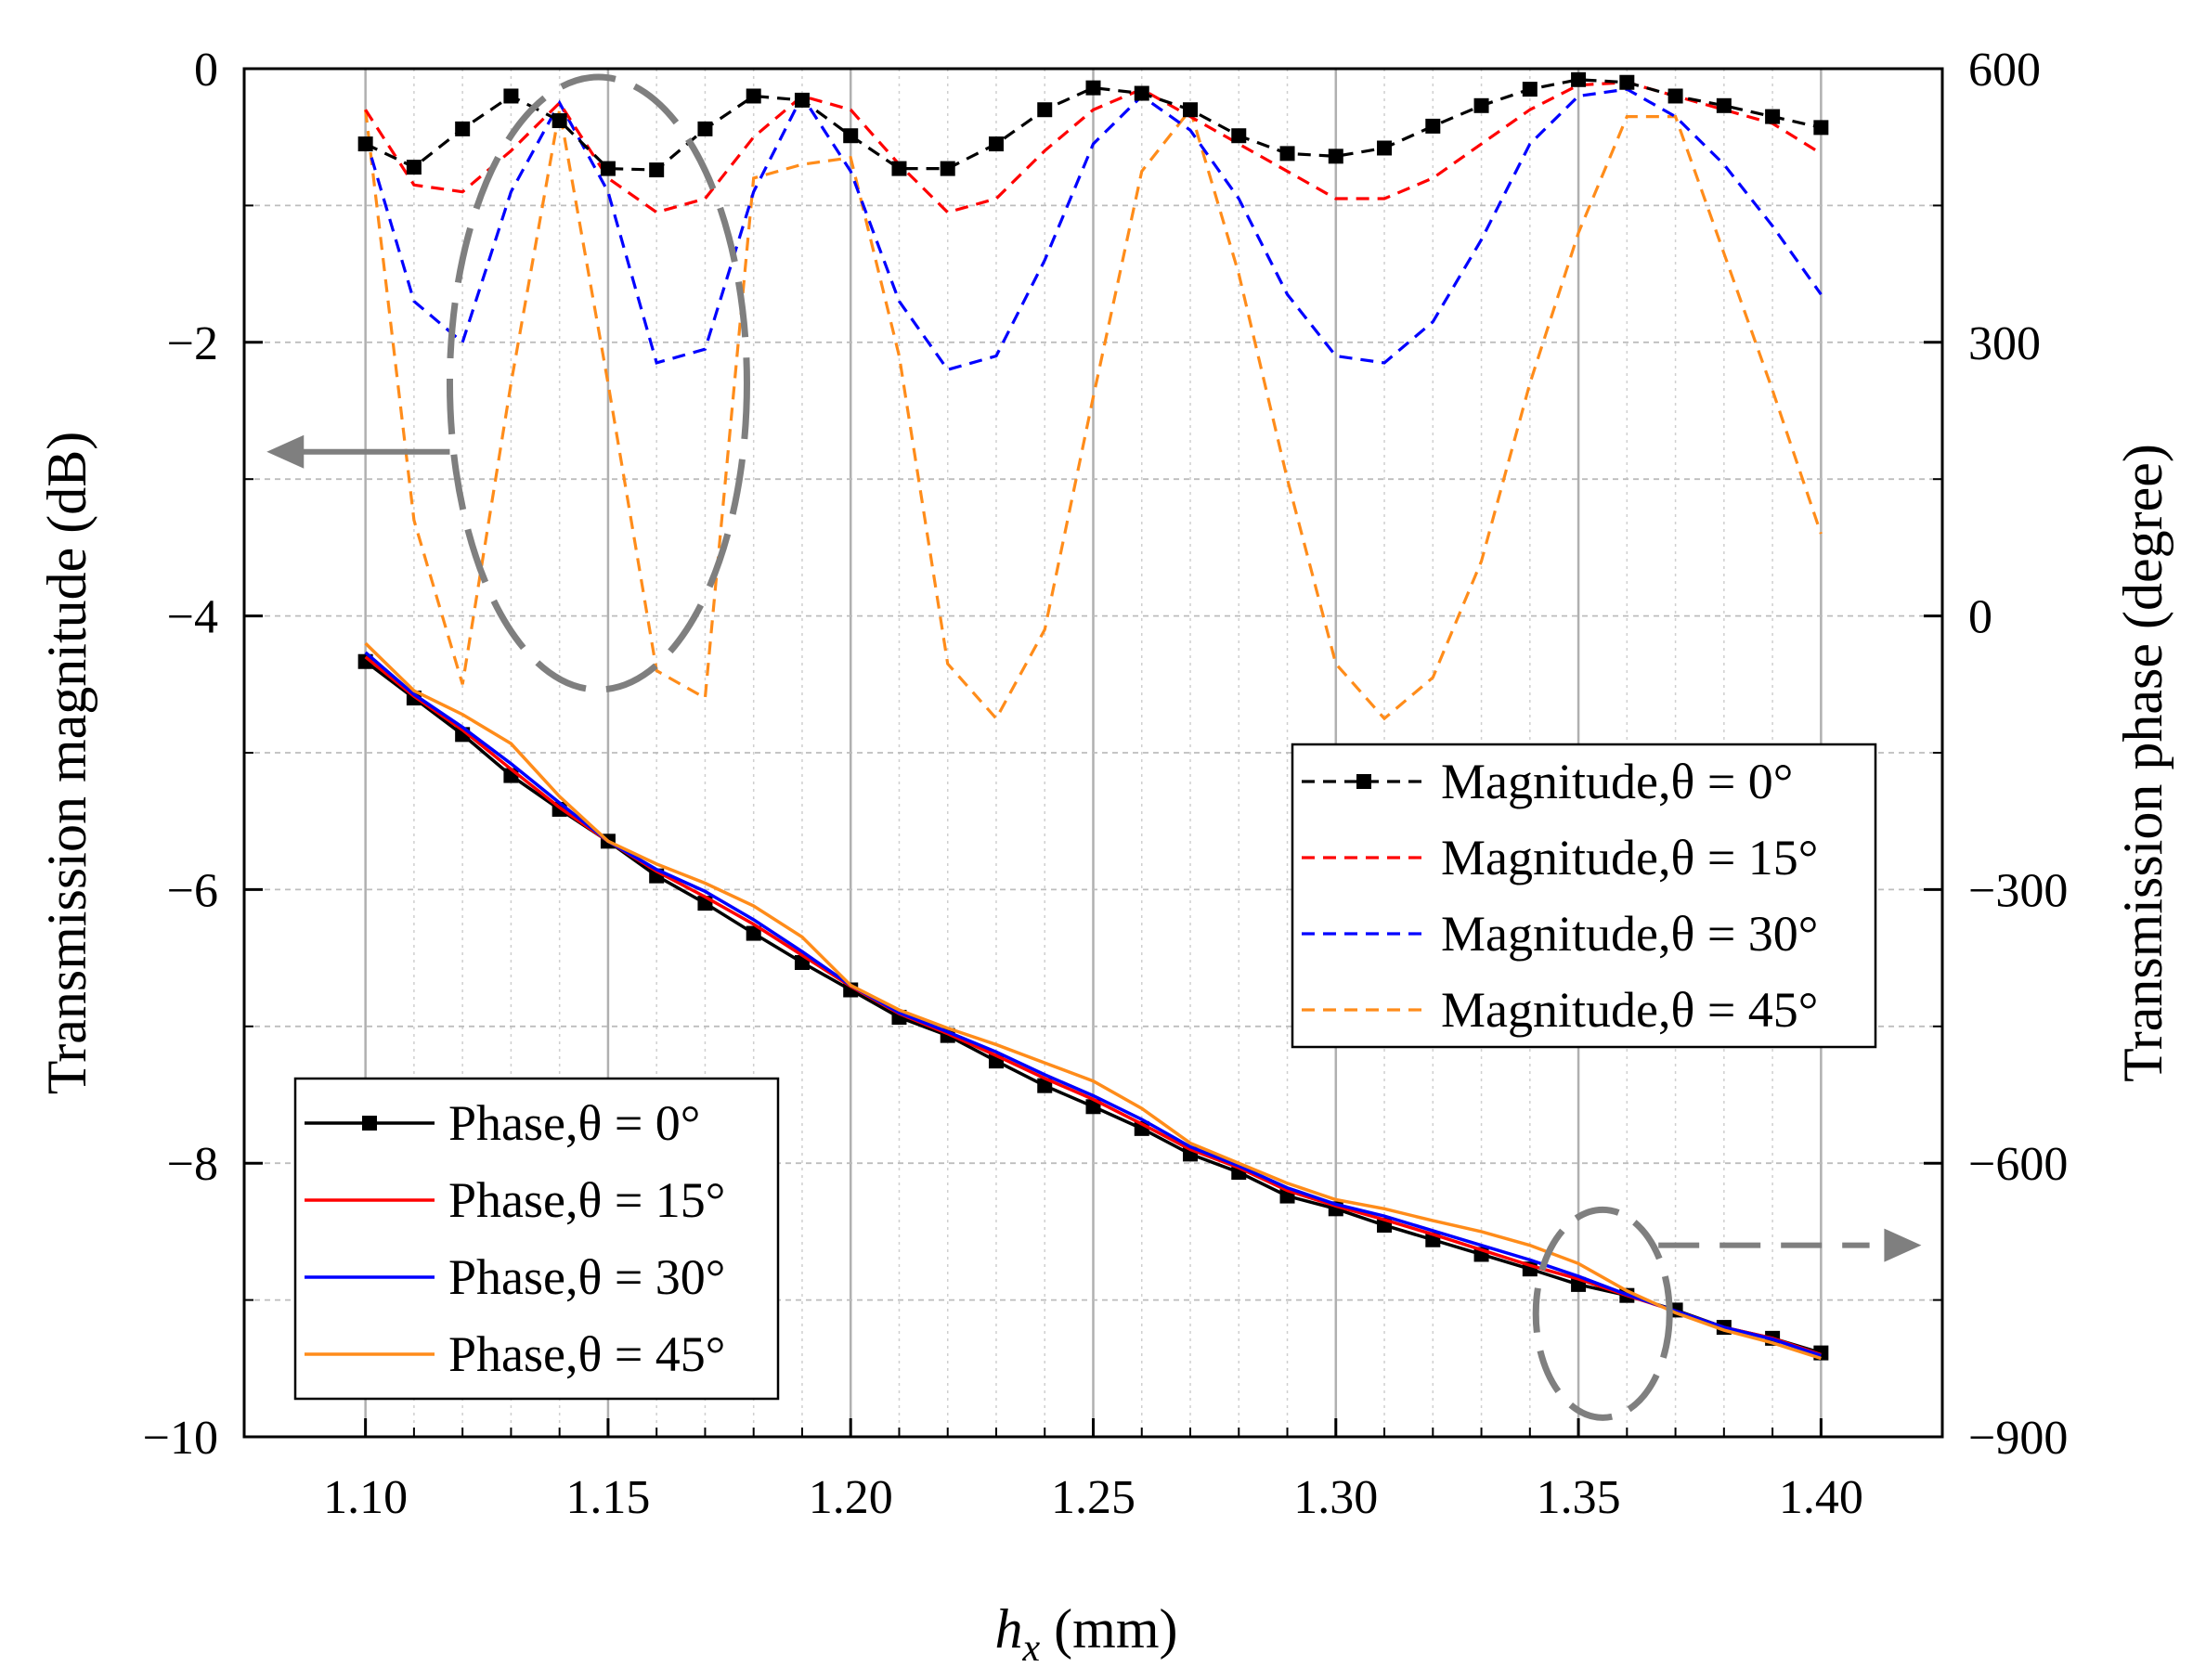 This screenshot has width=2193, height=1680. What do you see at coordinates (1629, 857) in the screenshot?
I see `legend-magnitude-label: Magnitude,θ = 15°` at bounding box center [1629, 857].